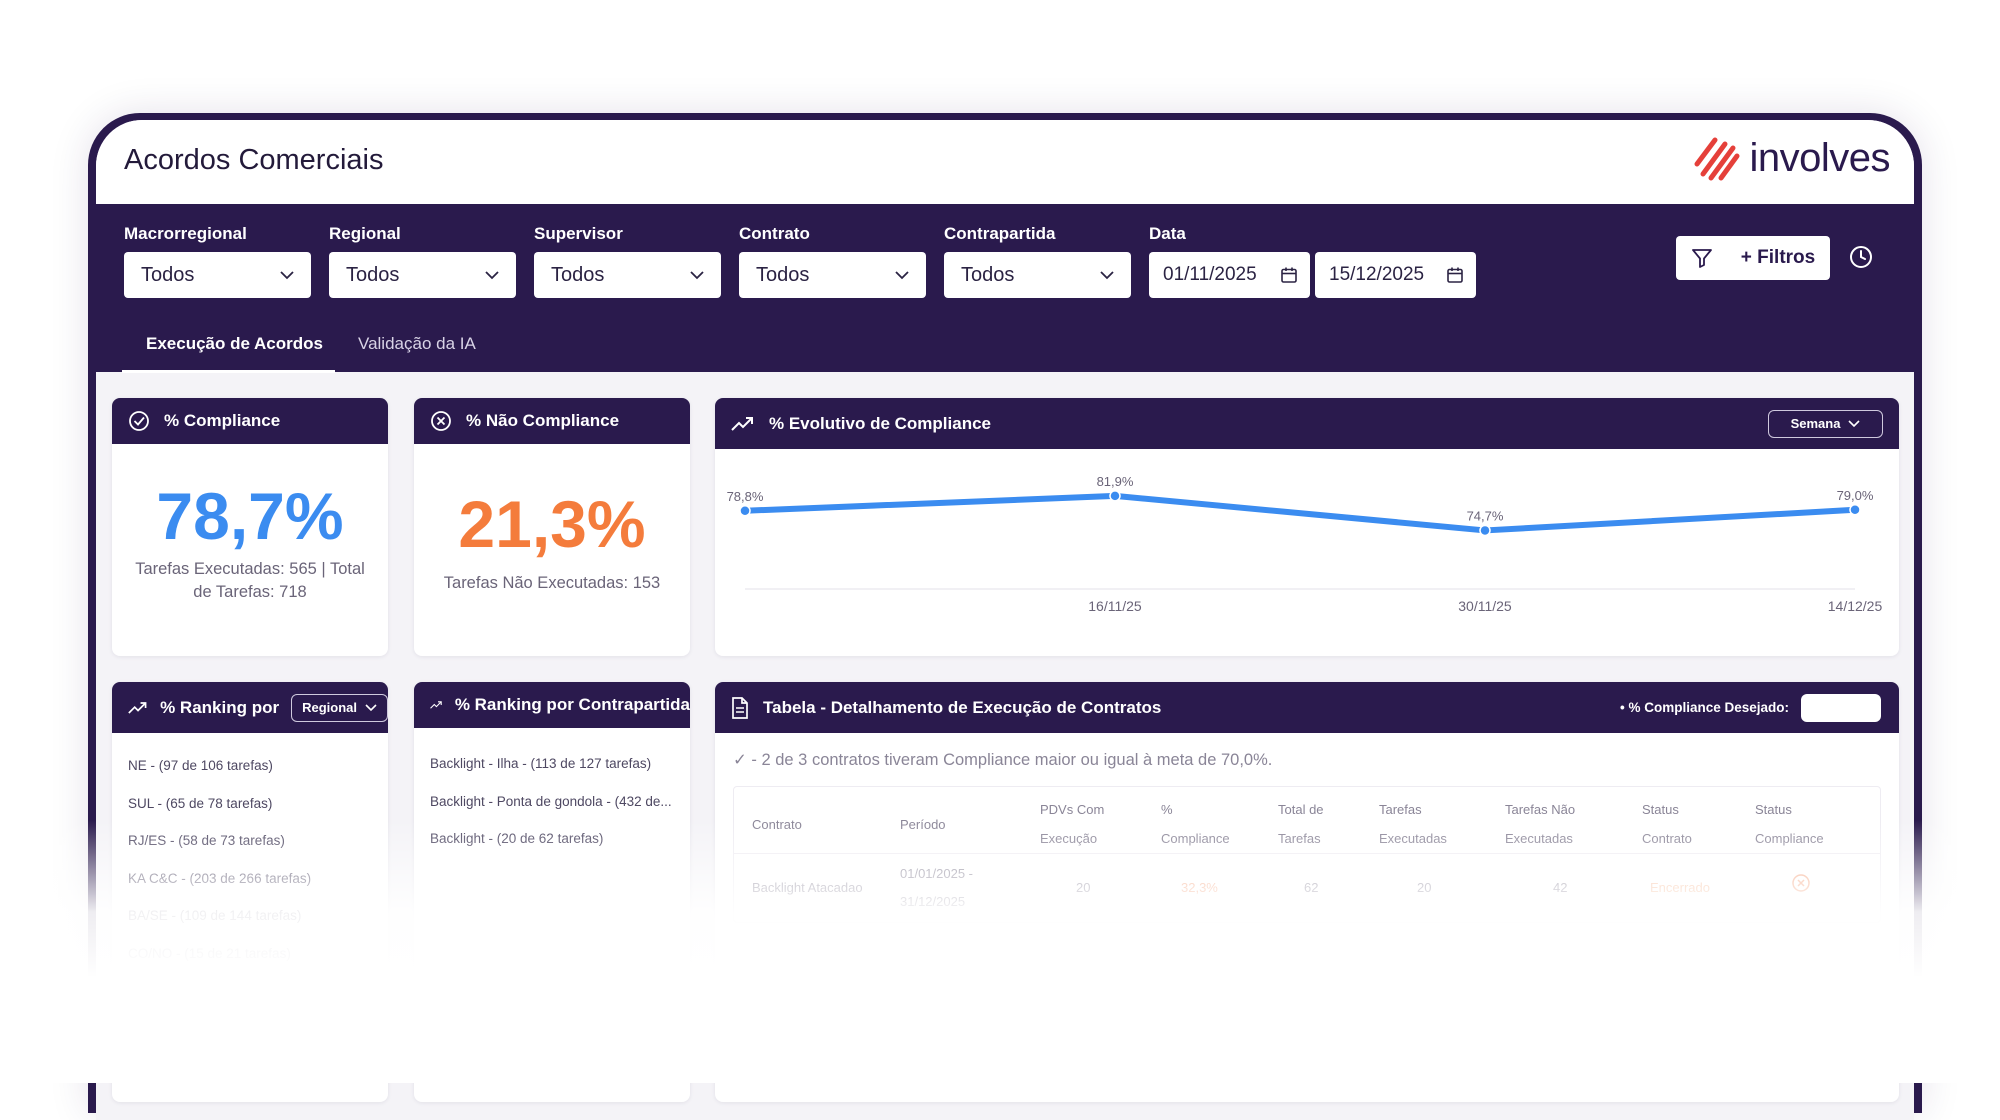 This screenshot has height=1120, width=2000. Describe the element at coordinates (1413, 824) in the screenshot. I see `column-header-executadas: Tarefas Executadas` at that location.